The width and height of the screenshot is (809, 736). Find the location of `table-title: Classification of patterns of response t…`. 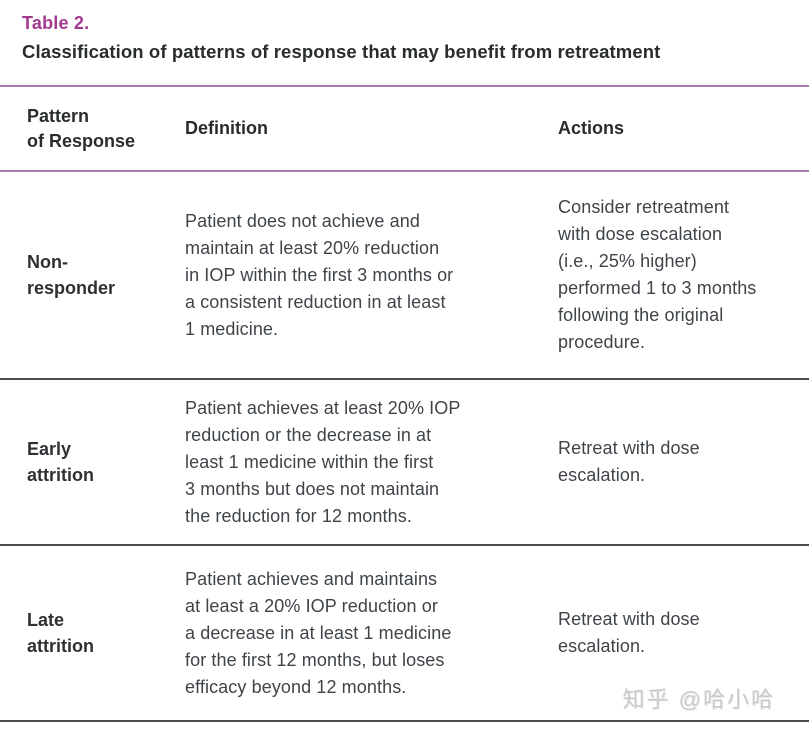

table-title: Classification of patterns of response t… is located at coordinates (341, 51).